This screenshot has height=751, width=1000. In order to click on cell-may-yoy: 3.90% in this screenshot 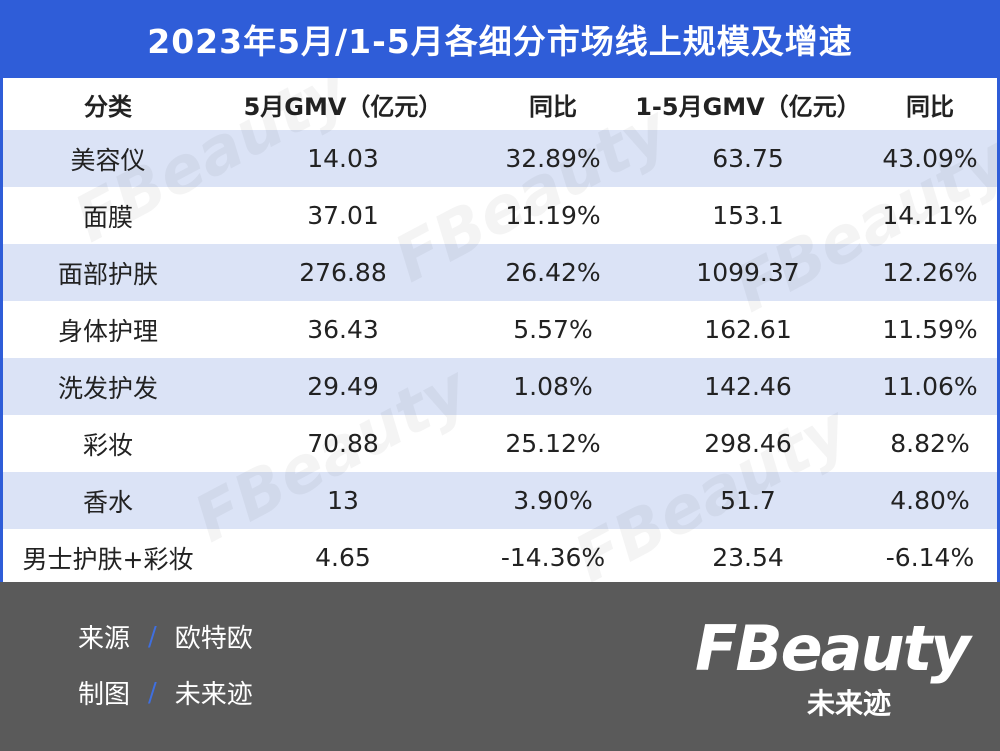, I will do `click(553, 500)`.